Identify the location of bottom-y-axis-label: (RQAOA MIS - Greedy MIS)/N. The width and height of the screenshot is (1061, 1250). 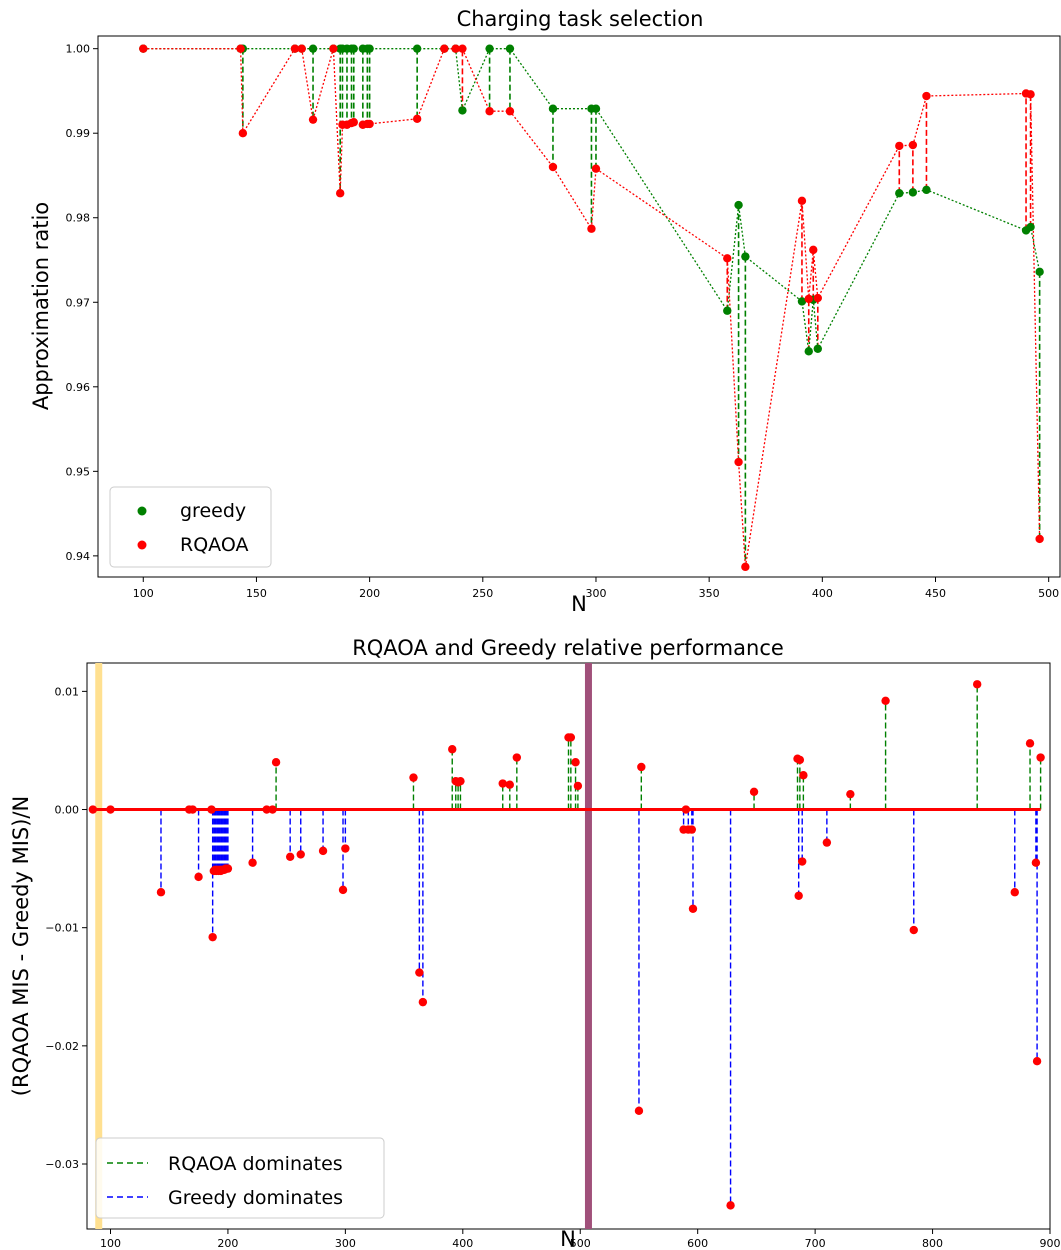
(21, 946).